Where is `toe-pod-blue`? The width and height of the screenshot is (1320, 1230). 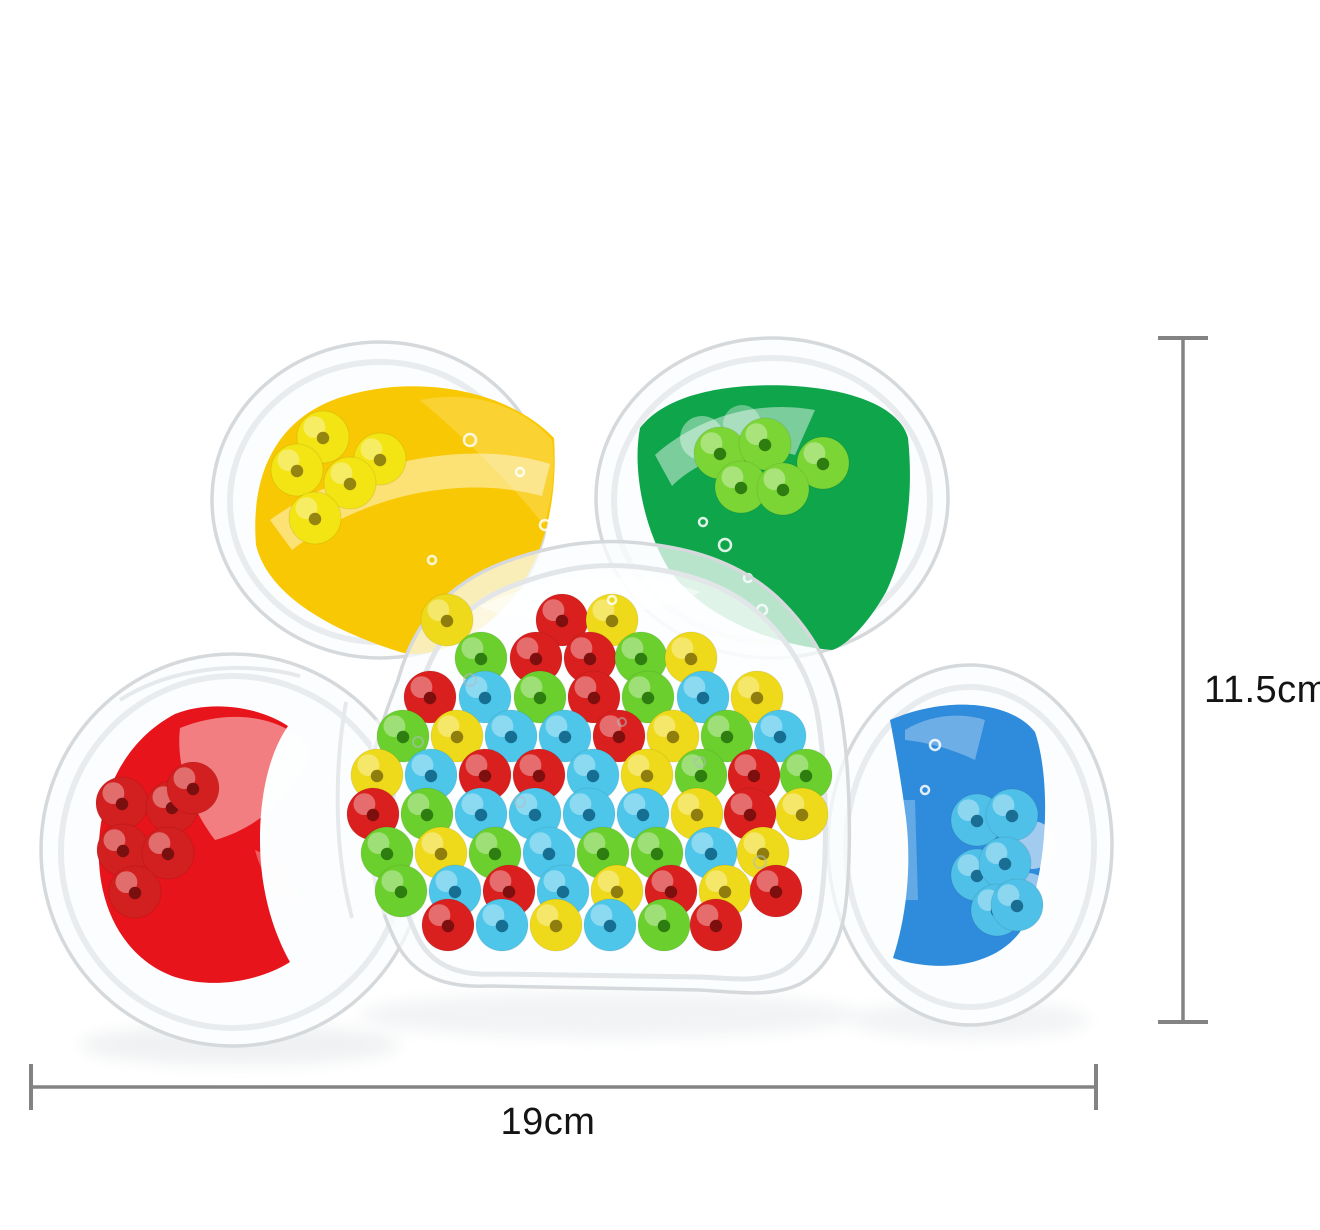 toe-pod-blue is located at coordinates (970, 845).